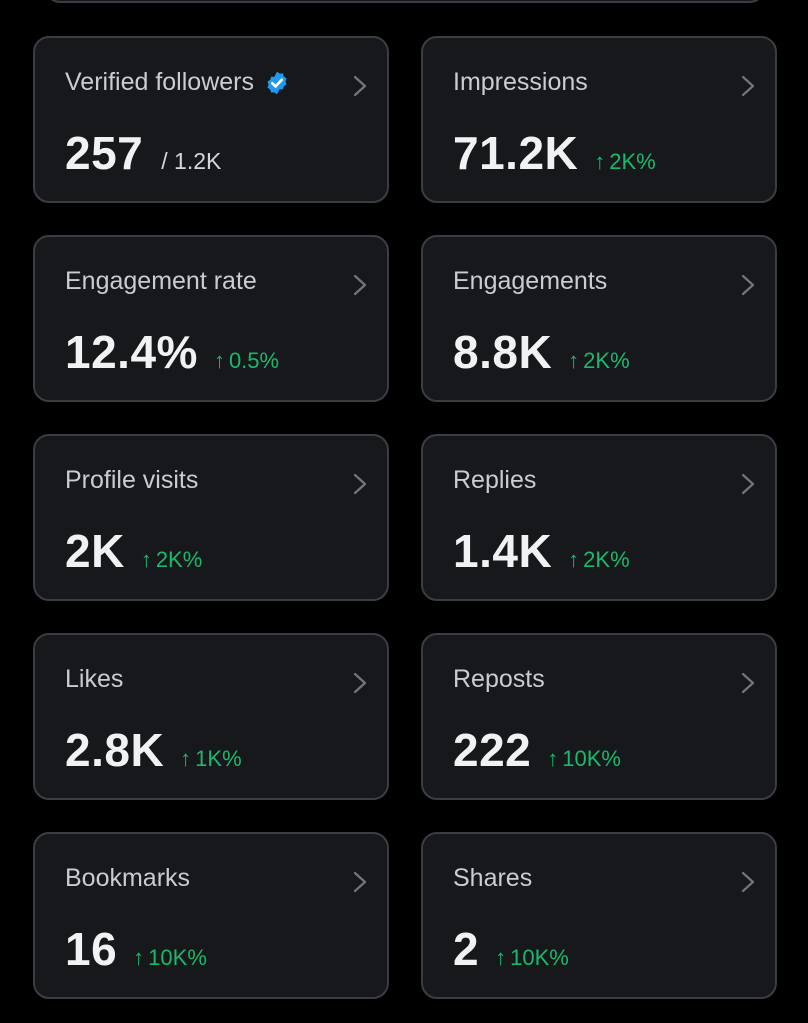 Image resolution: width=808 pixels, height=1023 pixels. I want to click on metric-value: 2, so click(466, 949).